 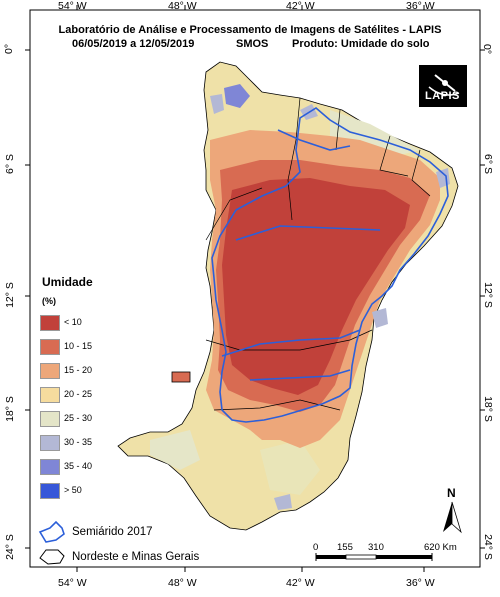 What do you see at coordinates (487, 49) in the screenshot?
I see `lat-tick-right-0: 0°` at bounding box center [487, 49].